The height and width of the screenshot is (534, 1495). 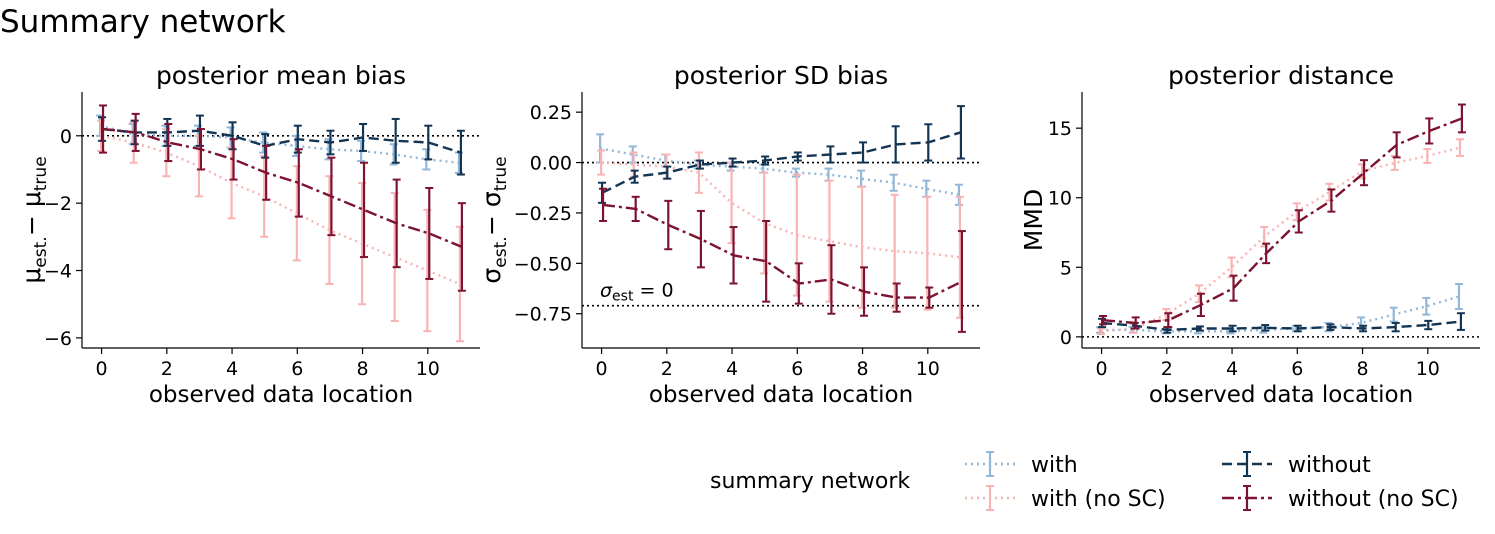 I want to click on y-tick-label: −4, so click(x=58, y=272).